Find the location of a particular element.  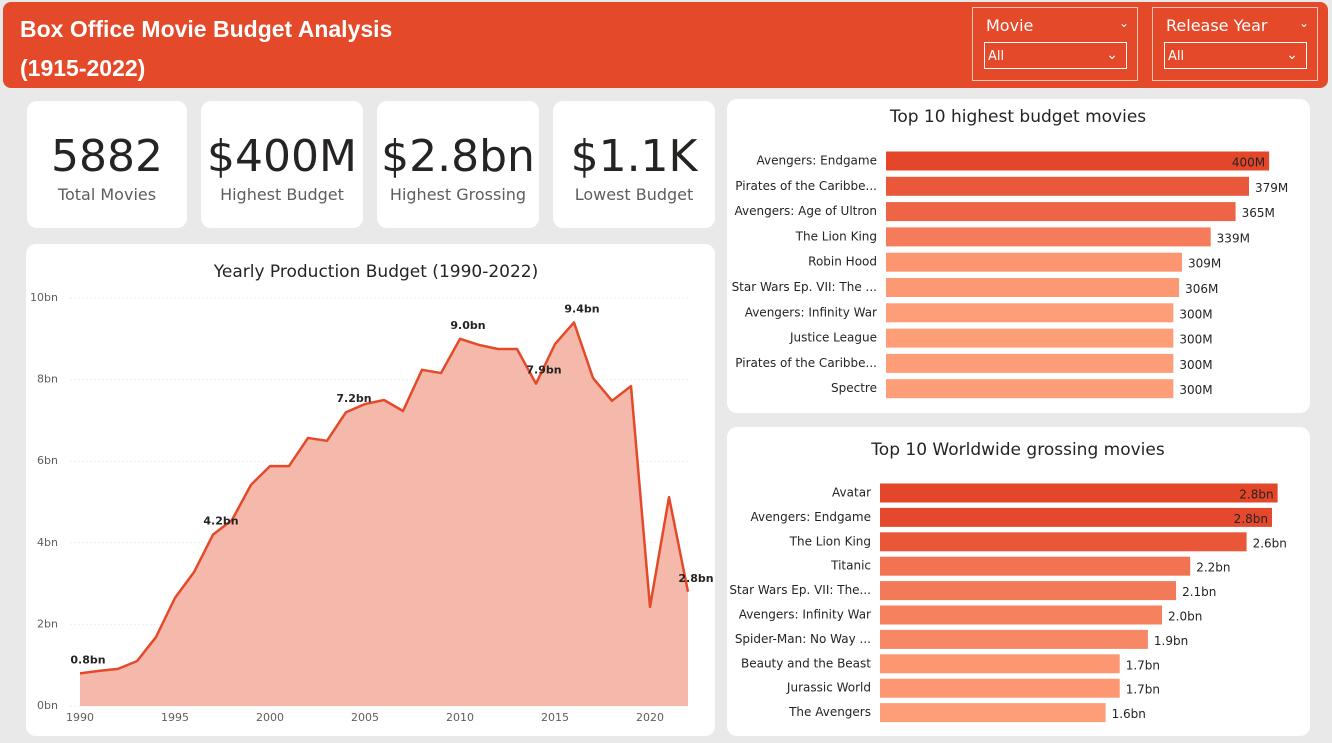

y-tick-label: 0bn is located at coordinates (47, 705).